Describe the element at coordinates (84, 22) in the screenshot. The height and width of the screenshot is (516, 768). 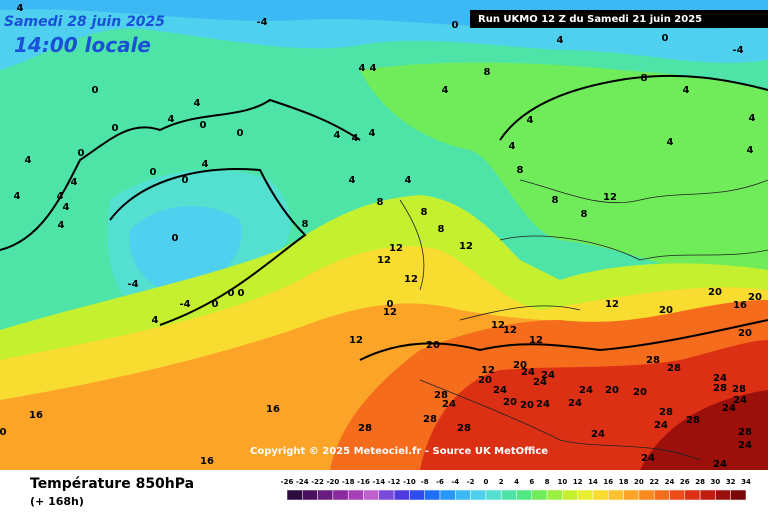
I see `map-date: Samedi 28 juin 2025` at that location.